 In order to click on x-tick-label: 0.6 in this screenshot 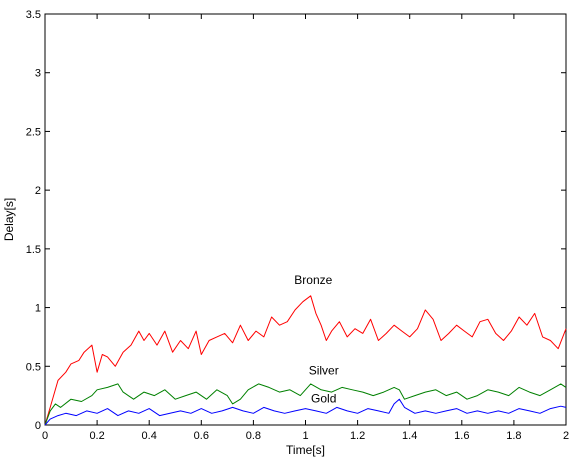, I will do `click(201, 436)`.